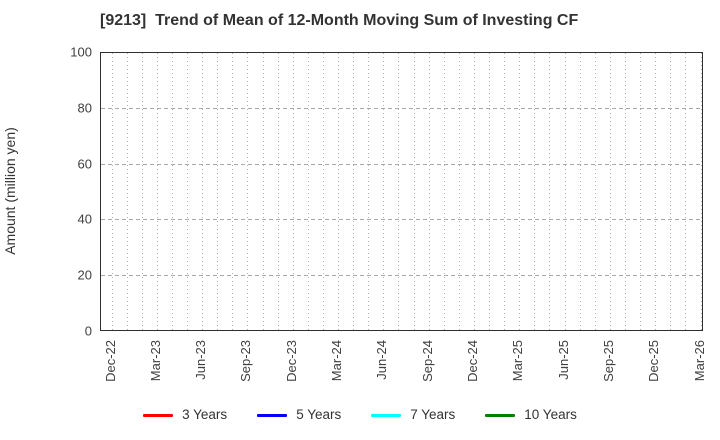 The width and height of the screenshot is (720, 440). I want to click on x-tick-label: Jun-25, so click(563, 360).